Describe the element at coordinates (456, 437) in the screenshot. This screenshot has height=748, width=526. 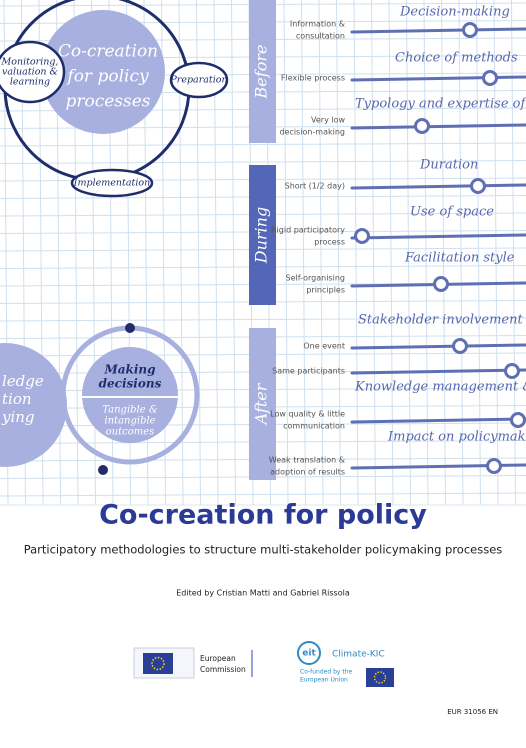
I see `row-header: Impact on policymaking` at that location.